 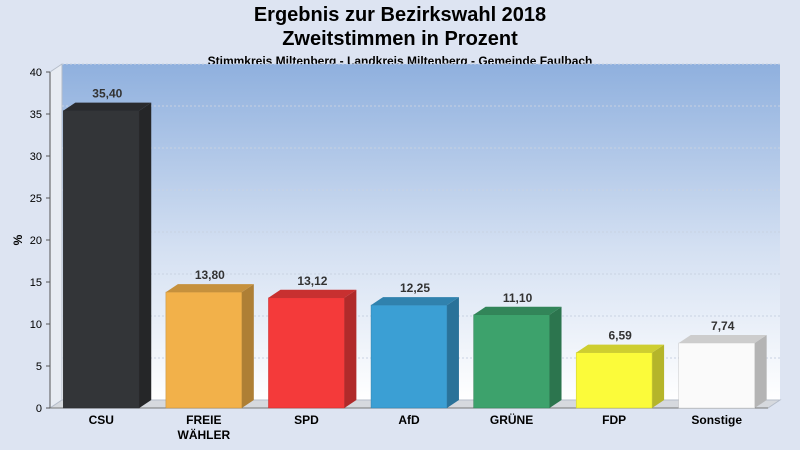 What do you see at coordinates (620, 336) in the screenshot?
I see `data-label: 6,59` at bounding box center [620, 336].